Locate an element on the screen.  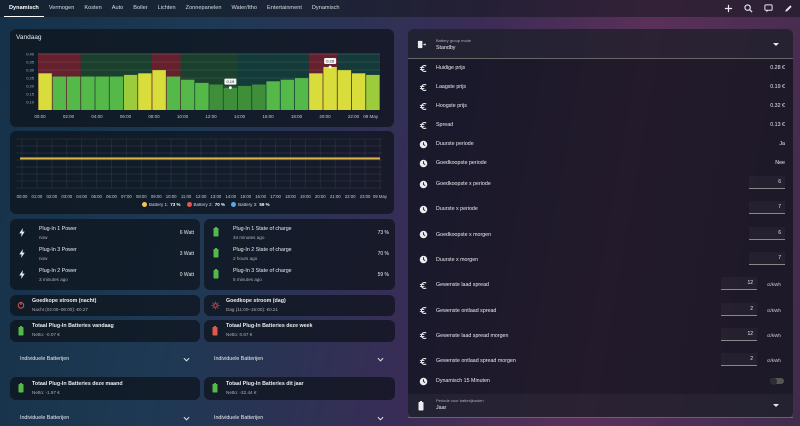
tab-boiler: Boiler is located at coordinates (140, 8).